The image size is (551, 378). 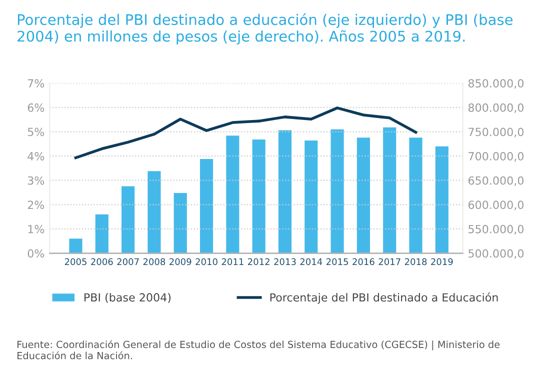 What do you see at coordinates (496, 133) in the screenshot?
I see `y2-tick-label: 750.000,0` at bounding box center [496, 133].